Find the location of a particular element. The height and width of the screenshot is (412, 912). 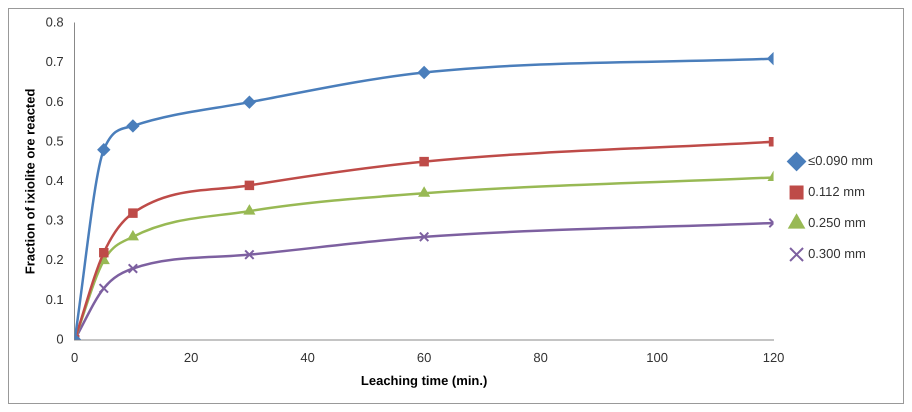

y-tick-label: 0.7 is located at coordinates (55, 62).